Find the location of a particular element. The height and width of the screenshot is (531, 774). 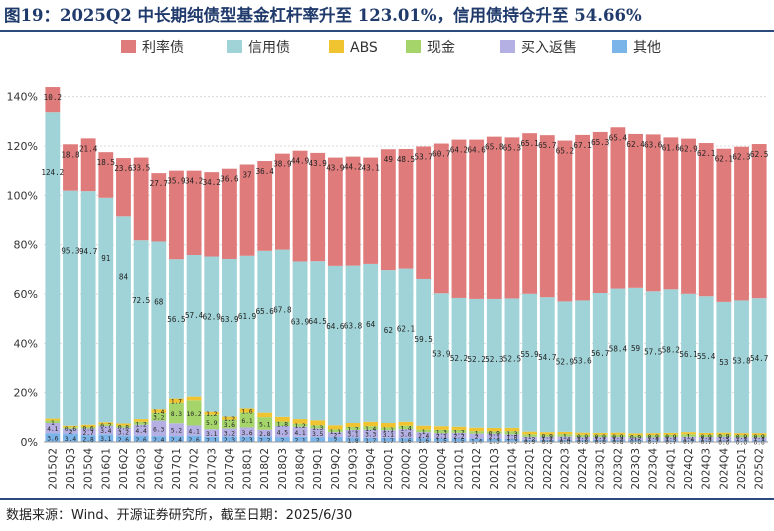

y-tick-label: 60% is located at coordinates (26, 294).